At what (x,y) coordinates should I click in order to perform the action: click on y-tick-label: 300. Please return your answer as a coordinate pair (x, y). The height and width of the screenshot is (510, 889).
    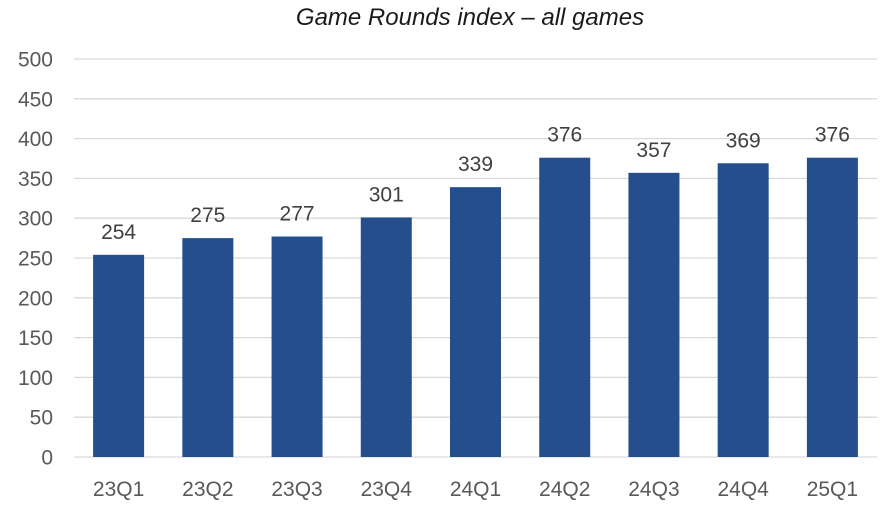
    Looking at the image, I should click on (35, 219).